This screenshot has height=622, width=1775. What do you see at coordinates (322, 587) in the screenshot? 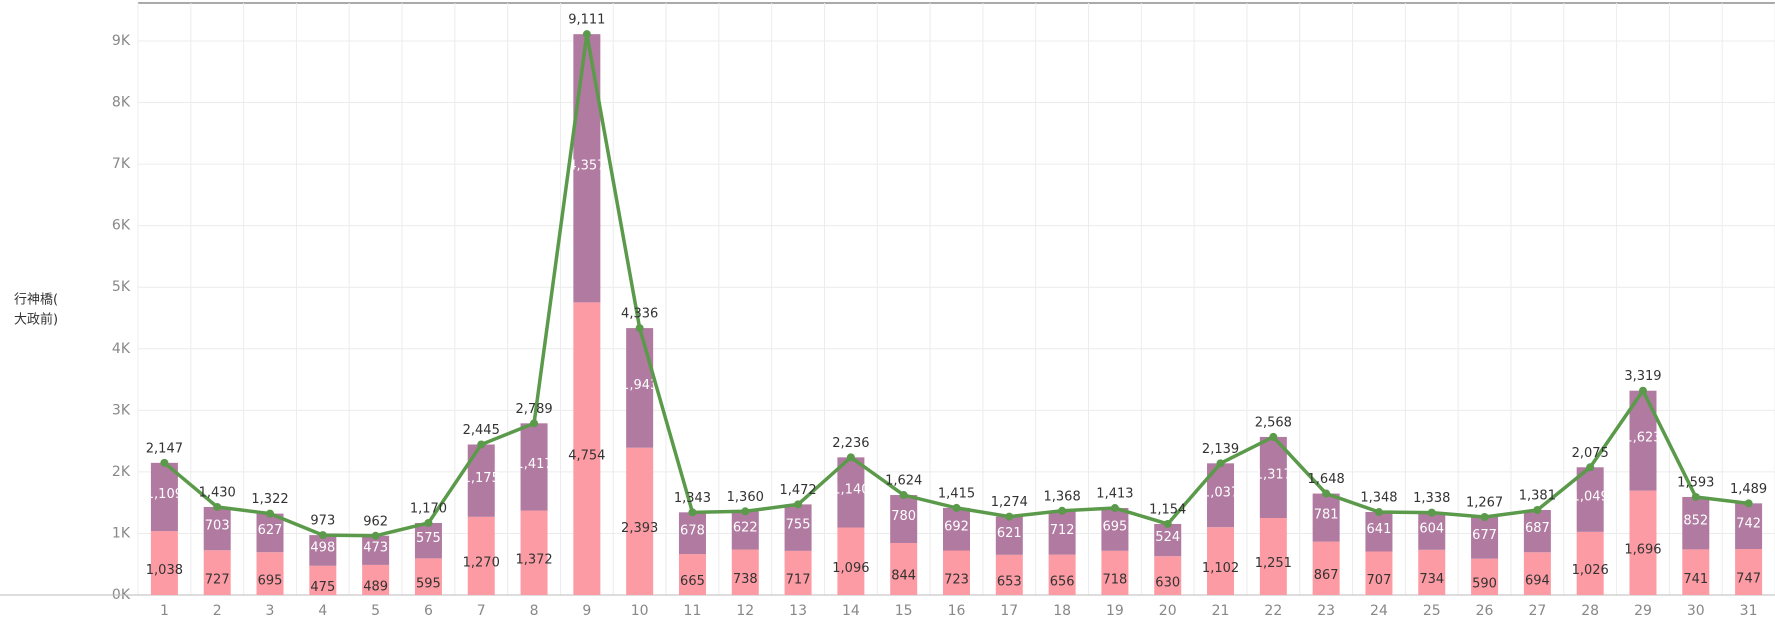
I see `value-label: 475` at bounding box center [322, 587].